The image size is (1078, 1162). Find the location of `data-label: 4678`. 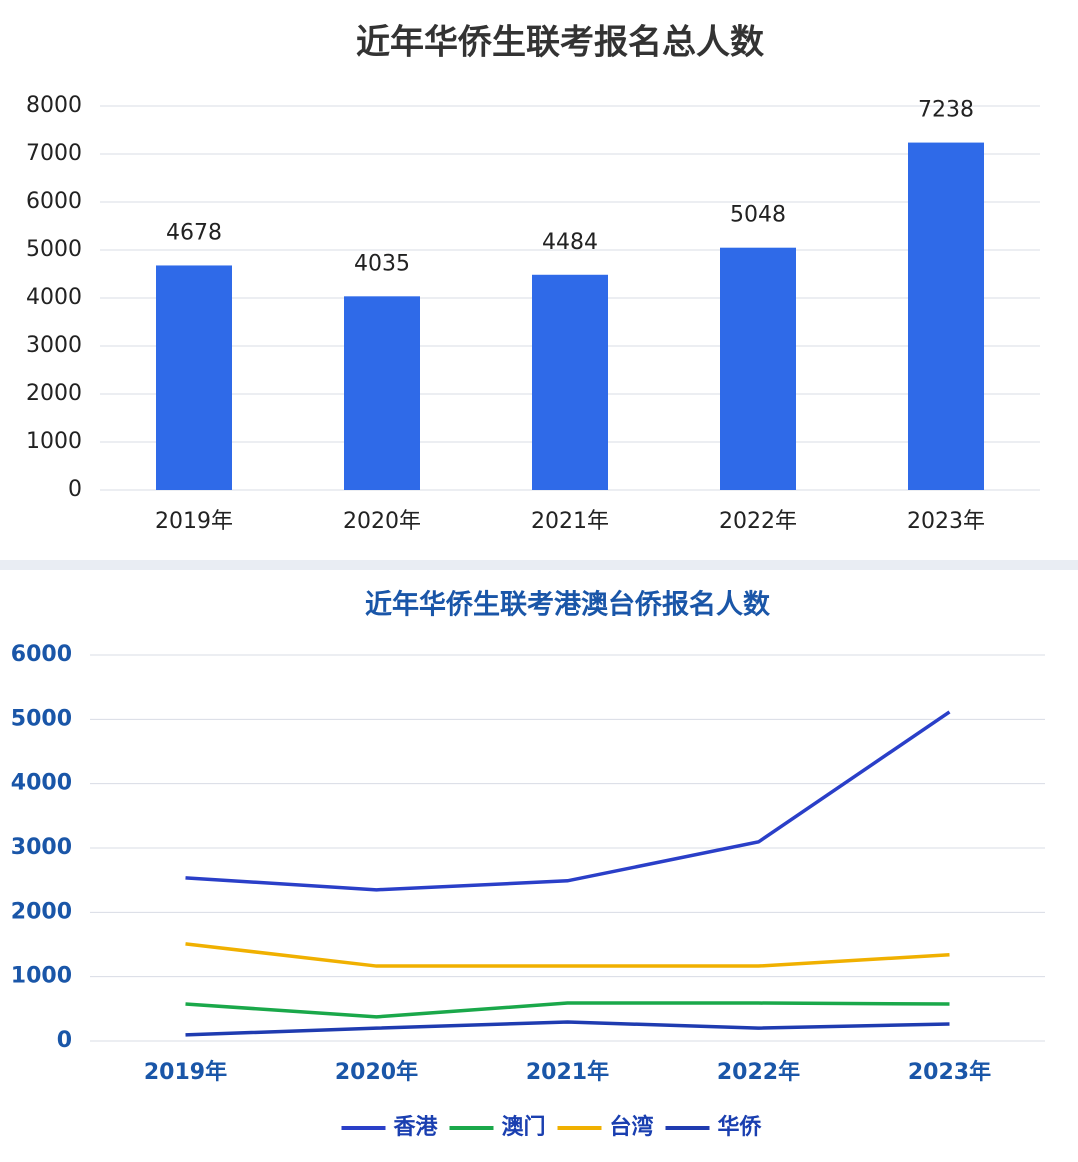

data-label: 4678 is located at coordinates (194, 232).